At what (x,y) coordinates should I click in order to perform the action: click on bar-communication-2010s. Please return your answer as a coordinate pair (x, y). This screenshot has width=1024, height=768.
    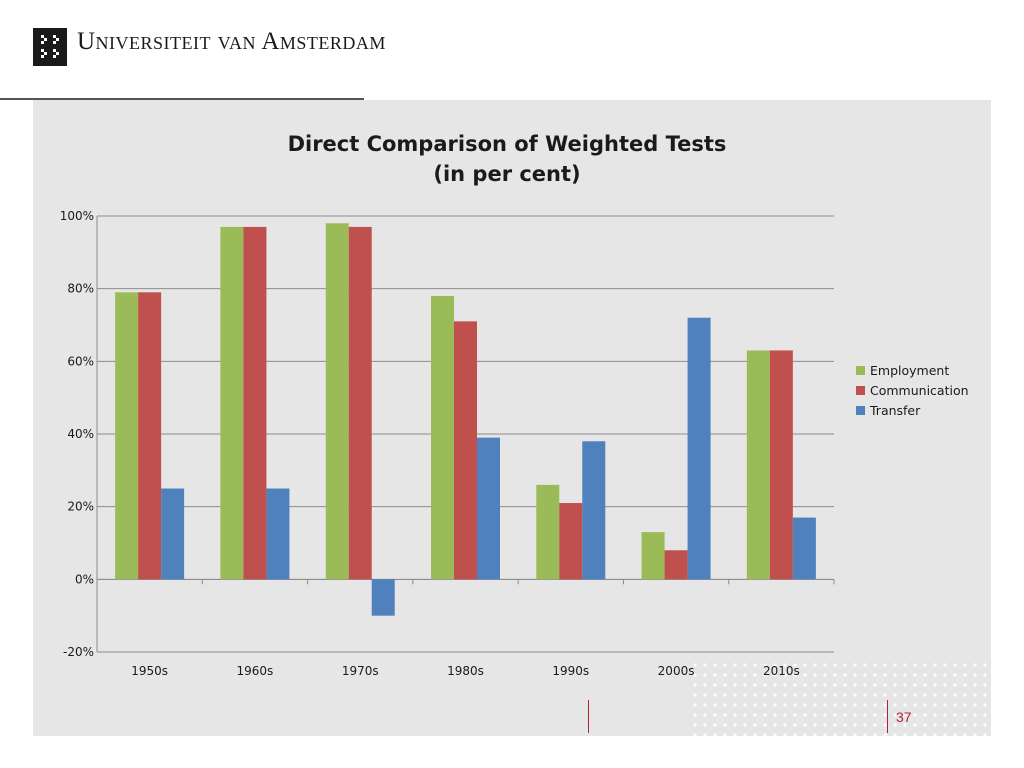
    Looking at the image, I should click on (781, 465).